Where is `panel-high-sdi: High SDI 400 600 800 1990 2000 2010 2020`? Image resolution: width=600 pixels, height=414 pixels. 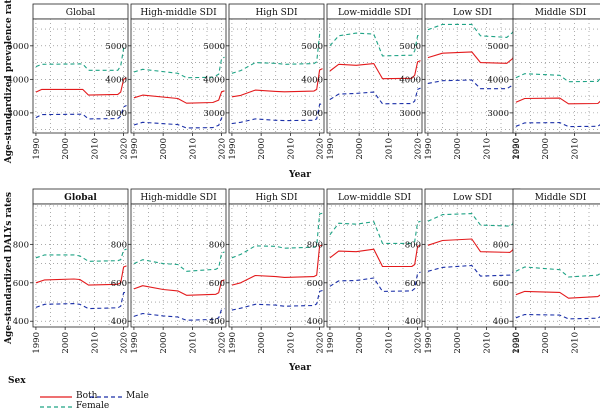
panel-high-sdi: High SDI 400 600 800 1990 2000 2010 2020 is located at coordinates (267, 271).